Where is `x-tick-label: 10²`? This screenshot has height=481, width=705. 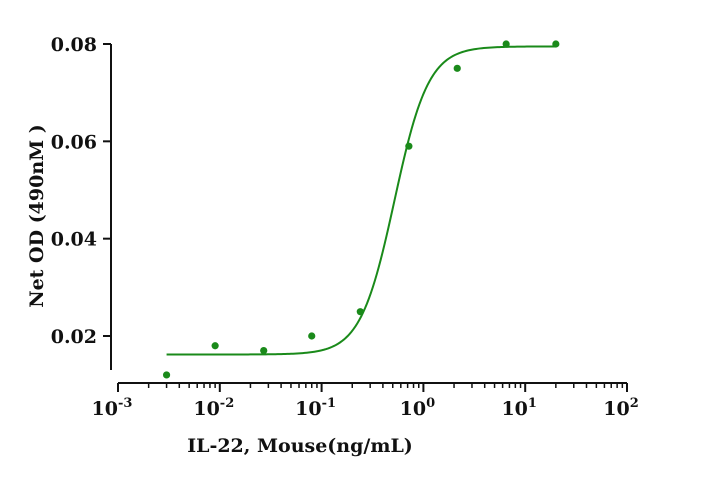
x-tick-label: 10² is located at coordinates (621, 408).